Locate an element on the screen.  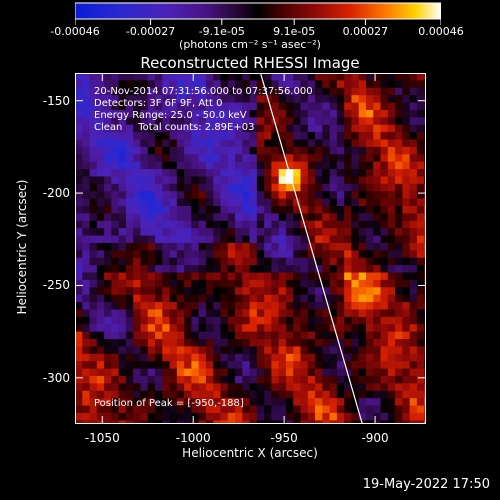
colorbar-tick-label: -0.00027 is located at coordinates (150, 31).